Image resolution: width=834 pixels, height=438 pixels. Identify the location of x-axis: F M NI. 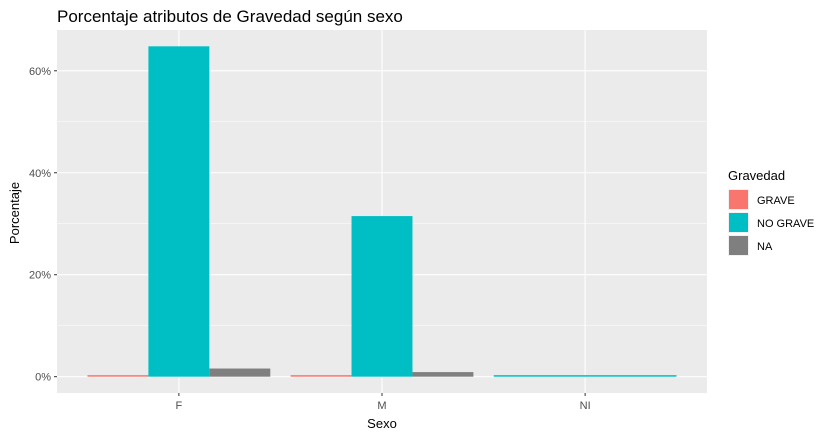
(383, 402).